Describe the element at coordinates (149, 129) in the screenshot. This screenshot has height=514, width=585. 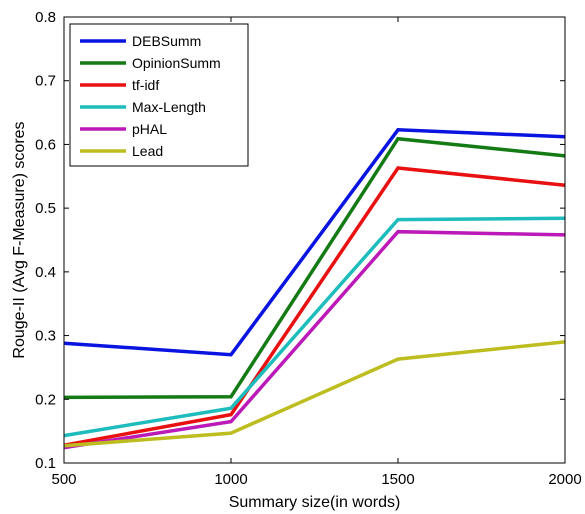
I see `legend-label: pHAL` at that location.